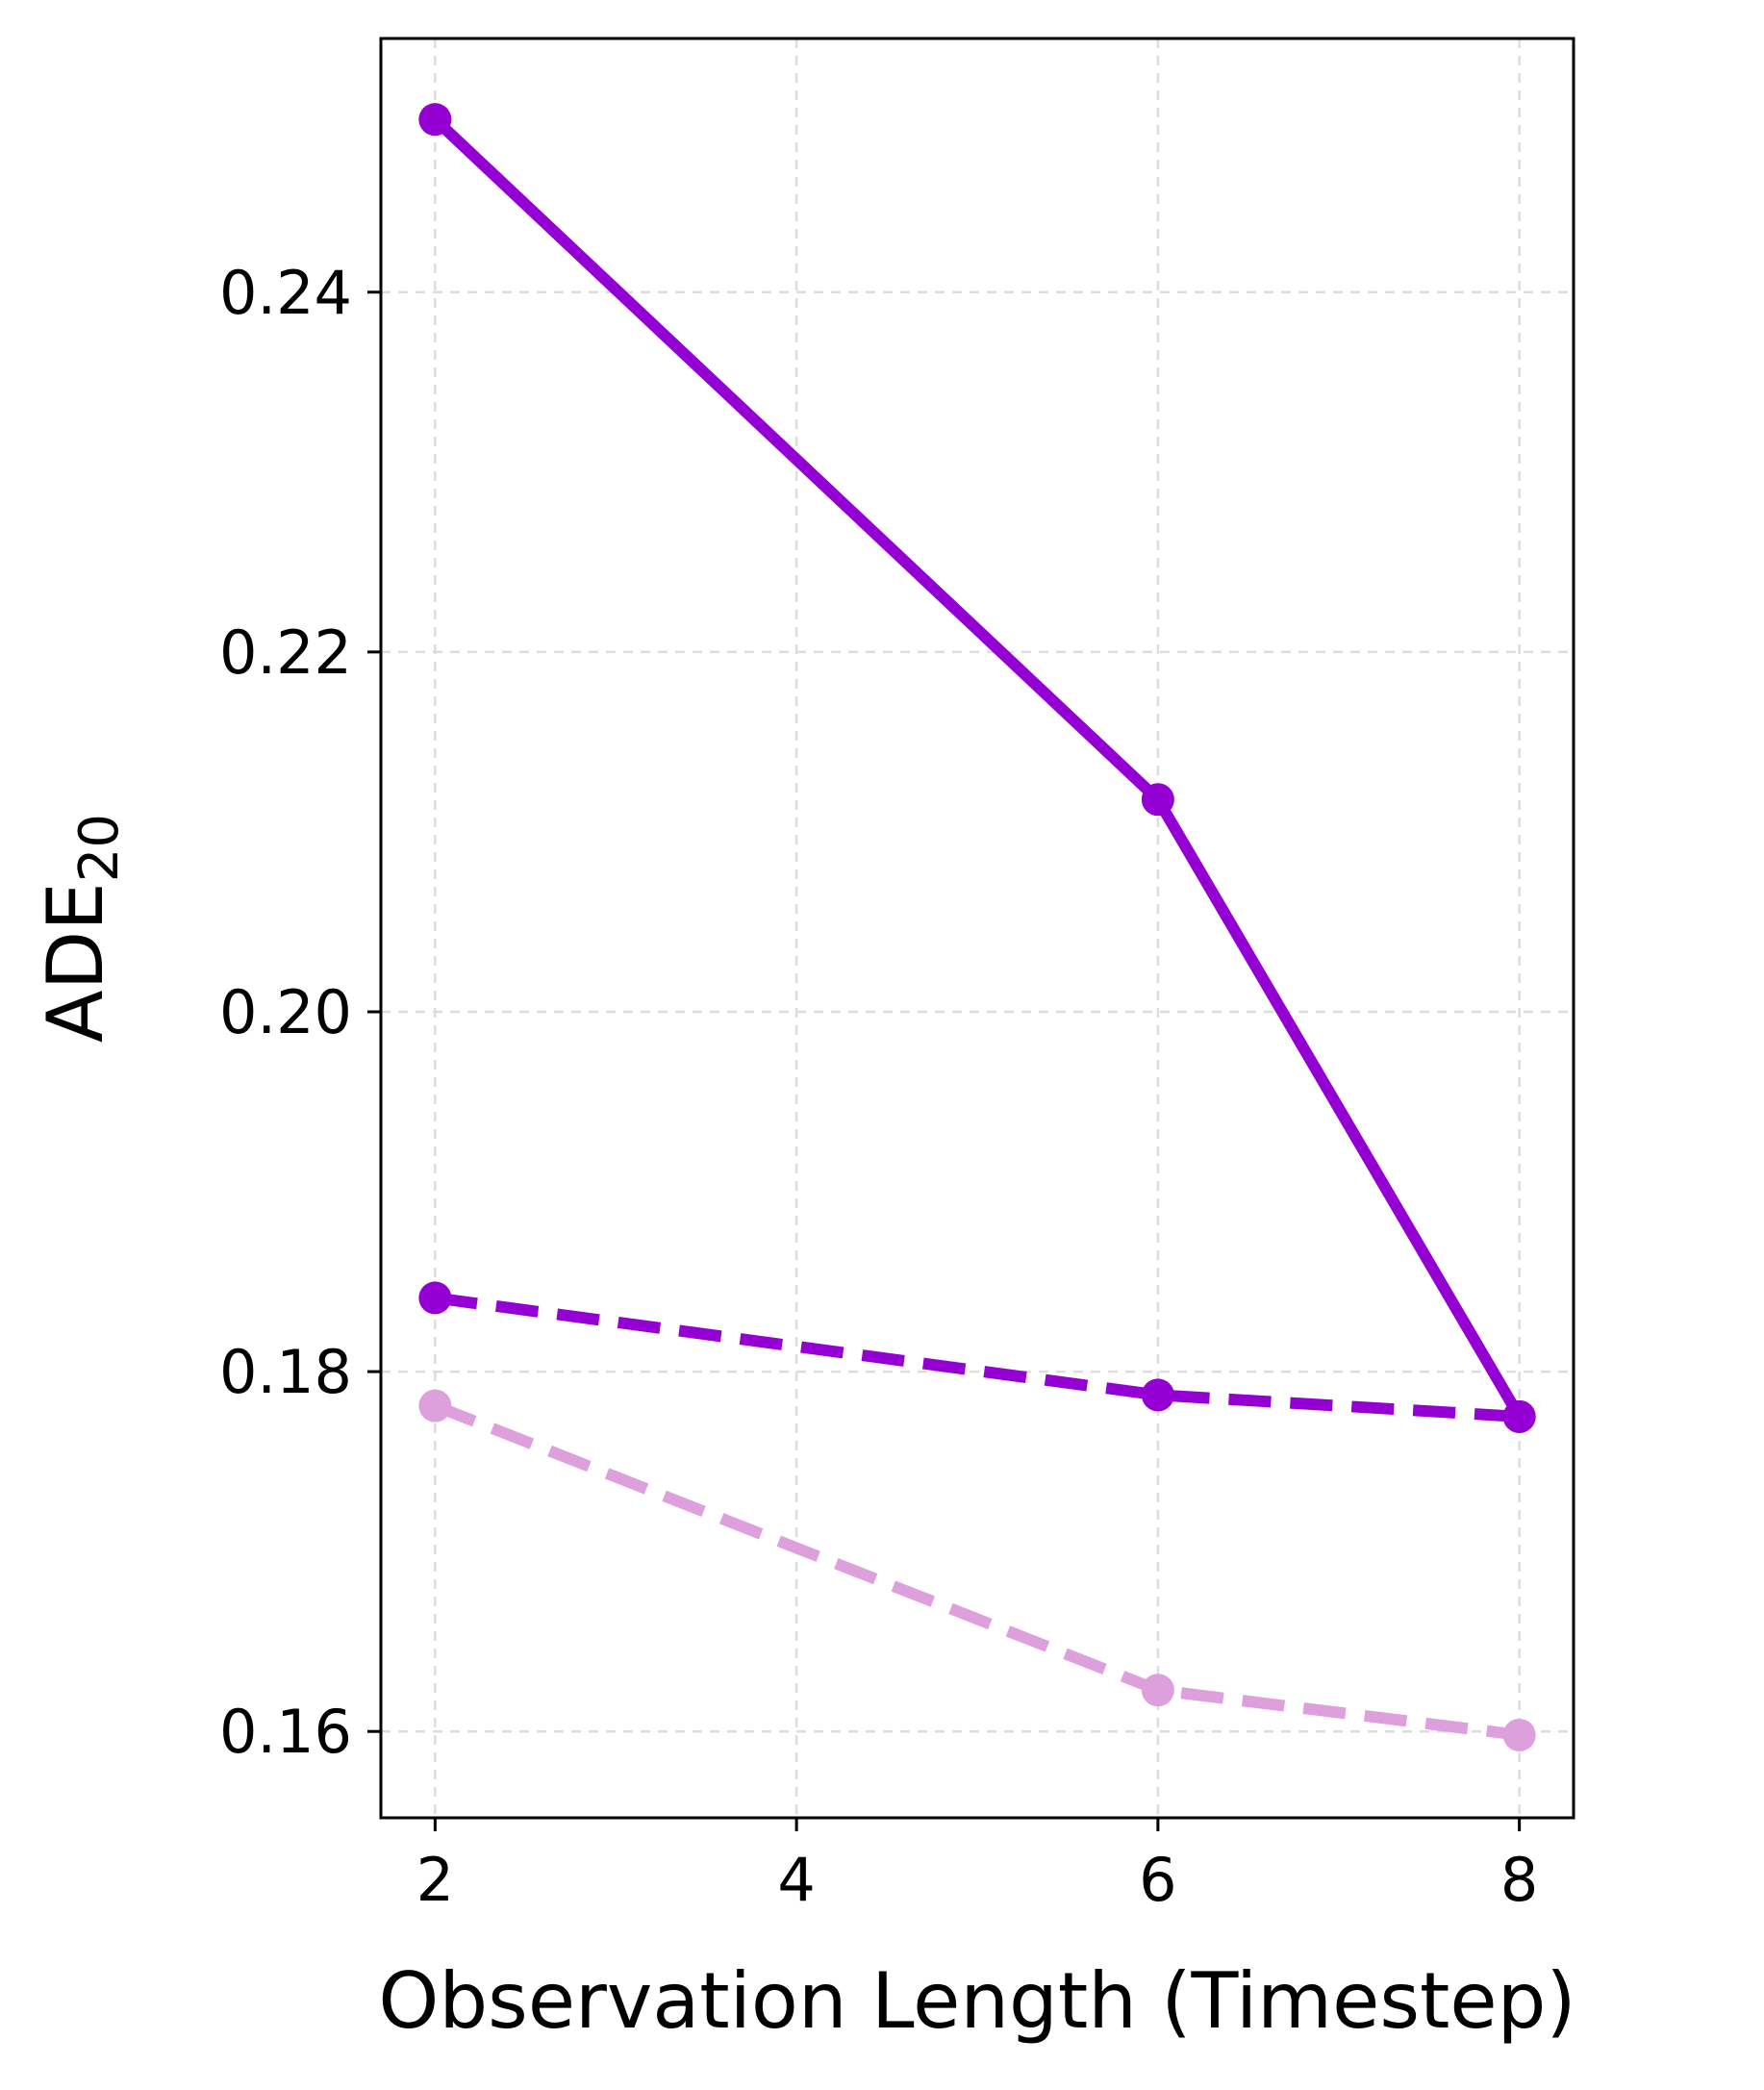 This screenshot has width=1764, height=2090. What do you see at coordinates (286, 1732) in the screenshot?
I see `y-tick-label: 0.16` at bounding box center [286, 1732].